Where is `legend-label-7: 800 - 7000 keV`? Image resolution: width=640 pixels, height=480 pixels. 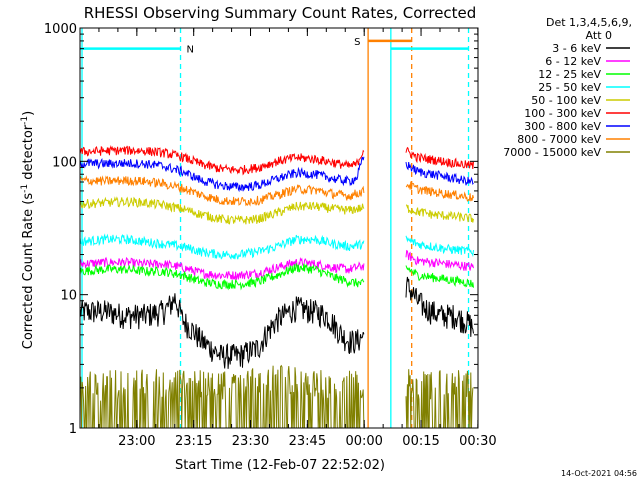
legend-label-7: 800 - 7000 keV is located at coordinates (559, 139).